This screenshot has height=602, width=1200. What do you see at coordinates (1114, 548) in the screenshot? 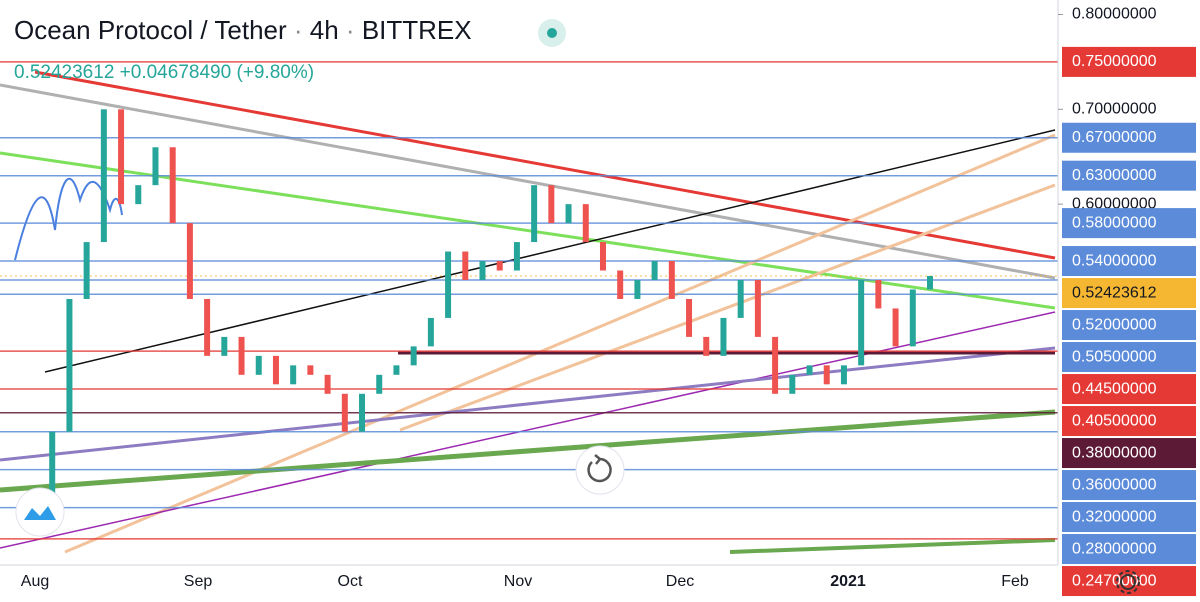
I see `level-label: 0.28000000` at bounding box center [1114, 548].